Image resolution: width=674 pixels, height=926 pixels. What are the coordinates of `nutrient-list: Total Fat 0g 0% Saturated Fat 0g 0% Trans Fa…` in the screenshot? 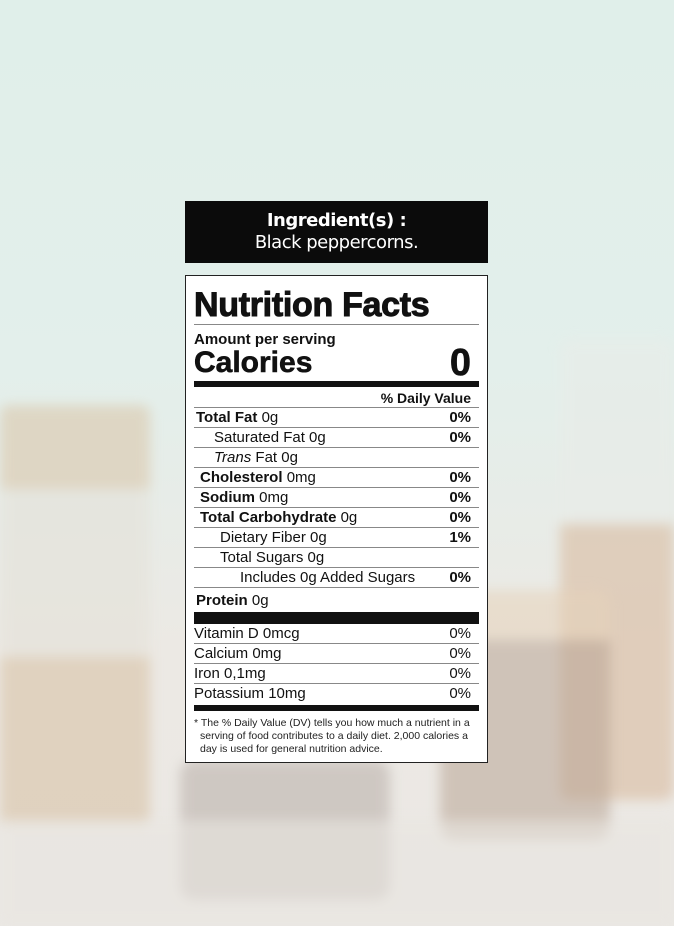 It's located at (336, 509).